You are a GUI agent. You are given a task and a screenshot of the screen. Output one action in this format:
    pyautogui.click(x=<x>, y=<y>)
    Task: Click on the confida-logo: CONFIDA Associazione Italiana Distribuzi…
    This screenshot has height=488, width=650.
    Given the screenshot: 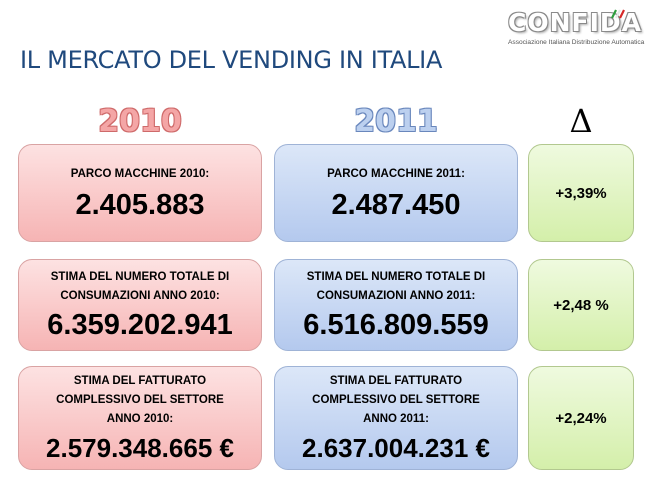 What is the action you would take?
    pyautogui.click(x=577, y=29)
    